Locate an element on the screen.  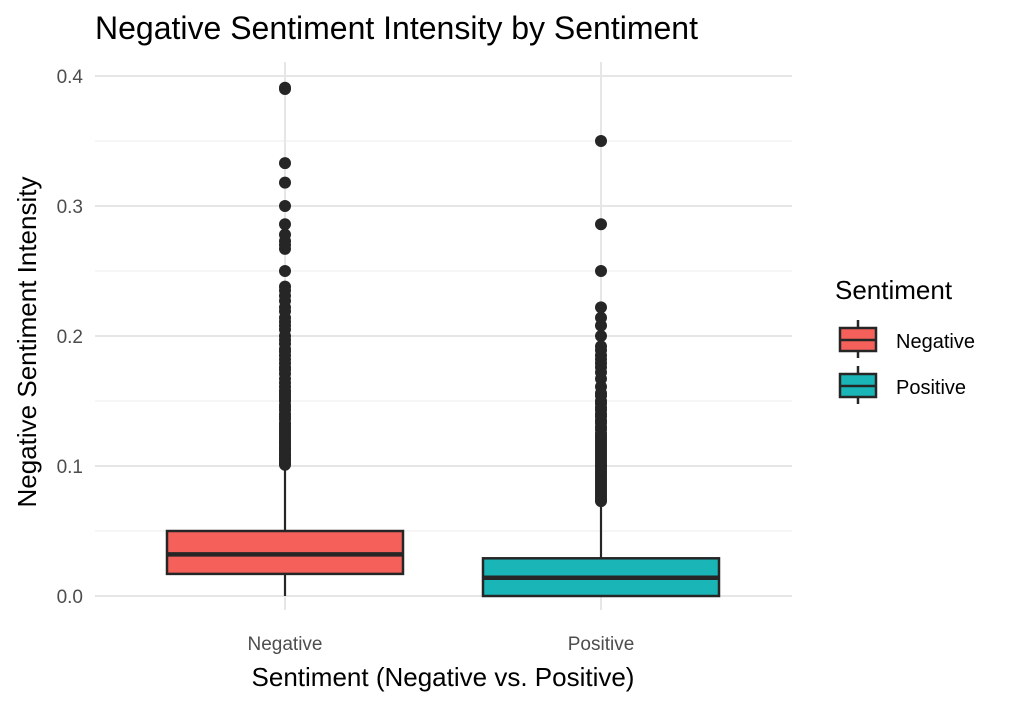
y-axis-ticks: 0.0 0.1 0.2 0.3 0.4 is located at coordinates (70, 337).